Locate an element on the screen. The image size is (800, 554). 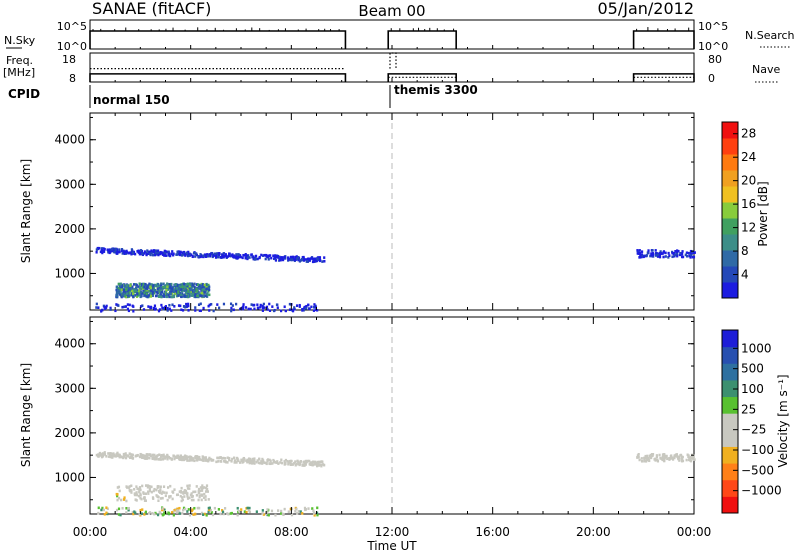
power-colorbar-frame is located at coordinates (730, 210).